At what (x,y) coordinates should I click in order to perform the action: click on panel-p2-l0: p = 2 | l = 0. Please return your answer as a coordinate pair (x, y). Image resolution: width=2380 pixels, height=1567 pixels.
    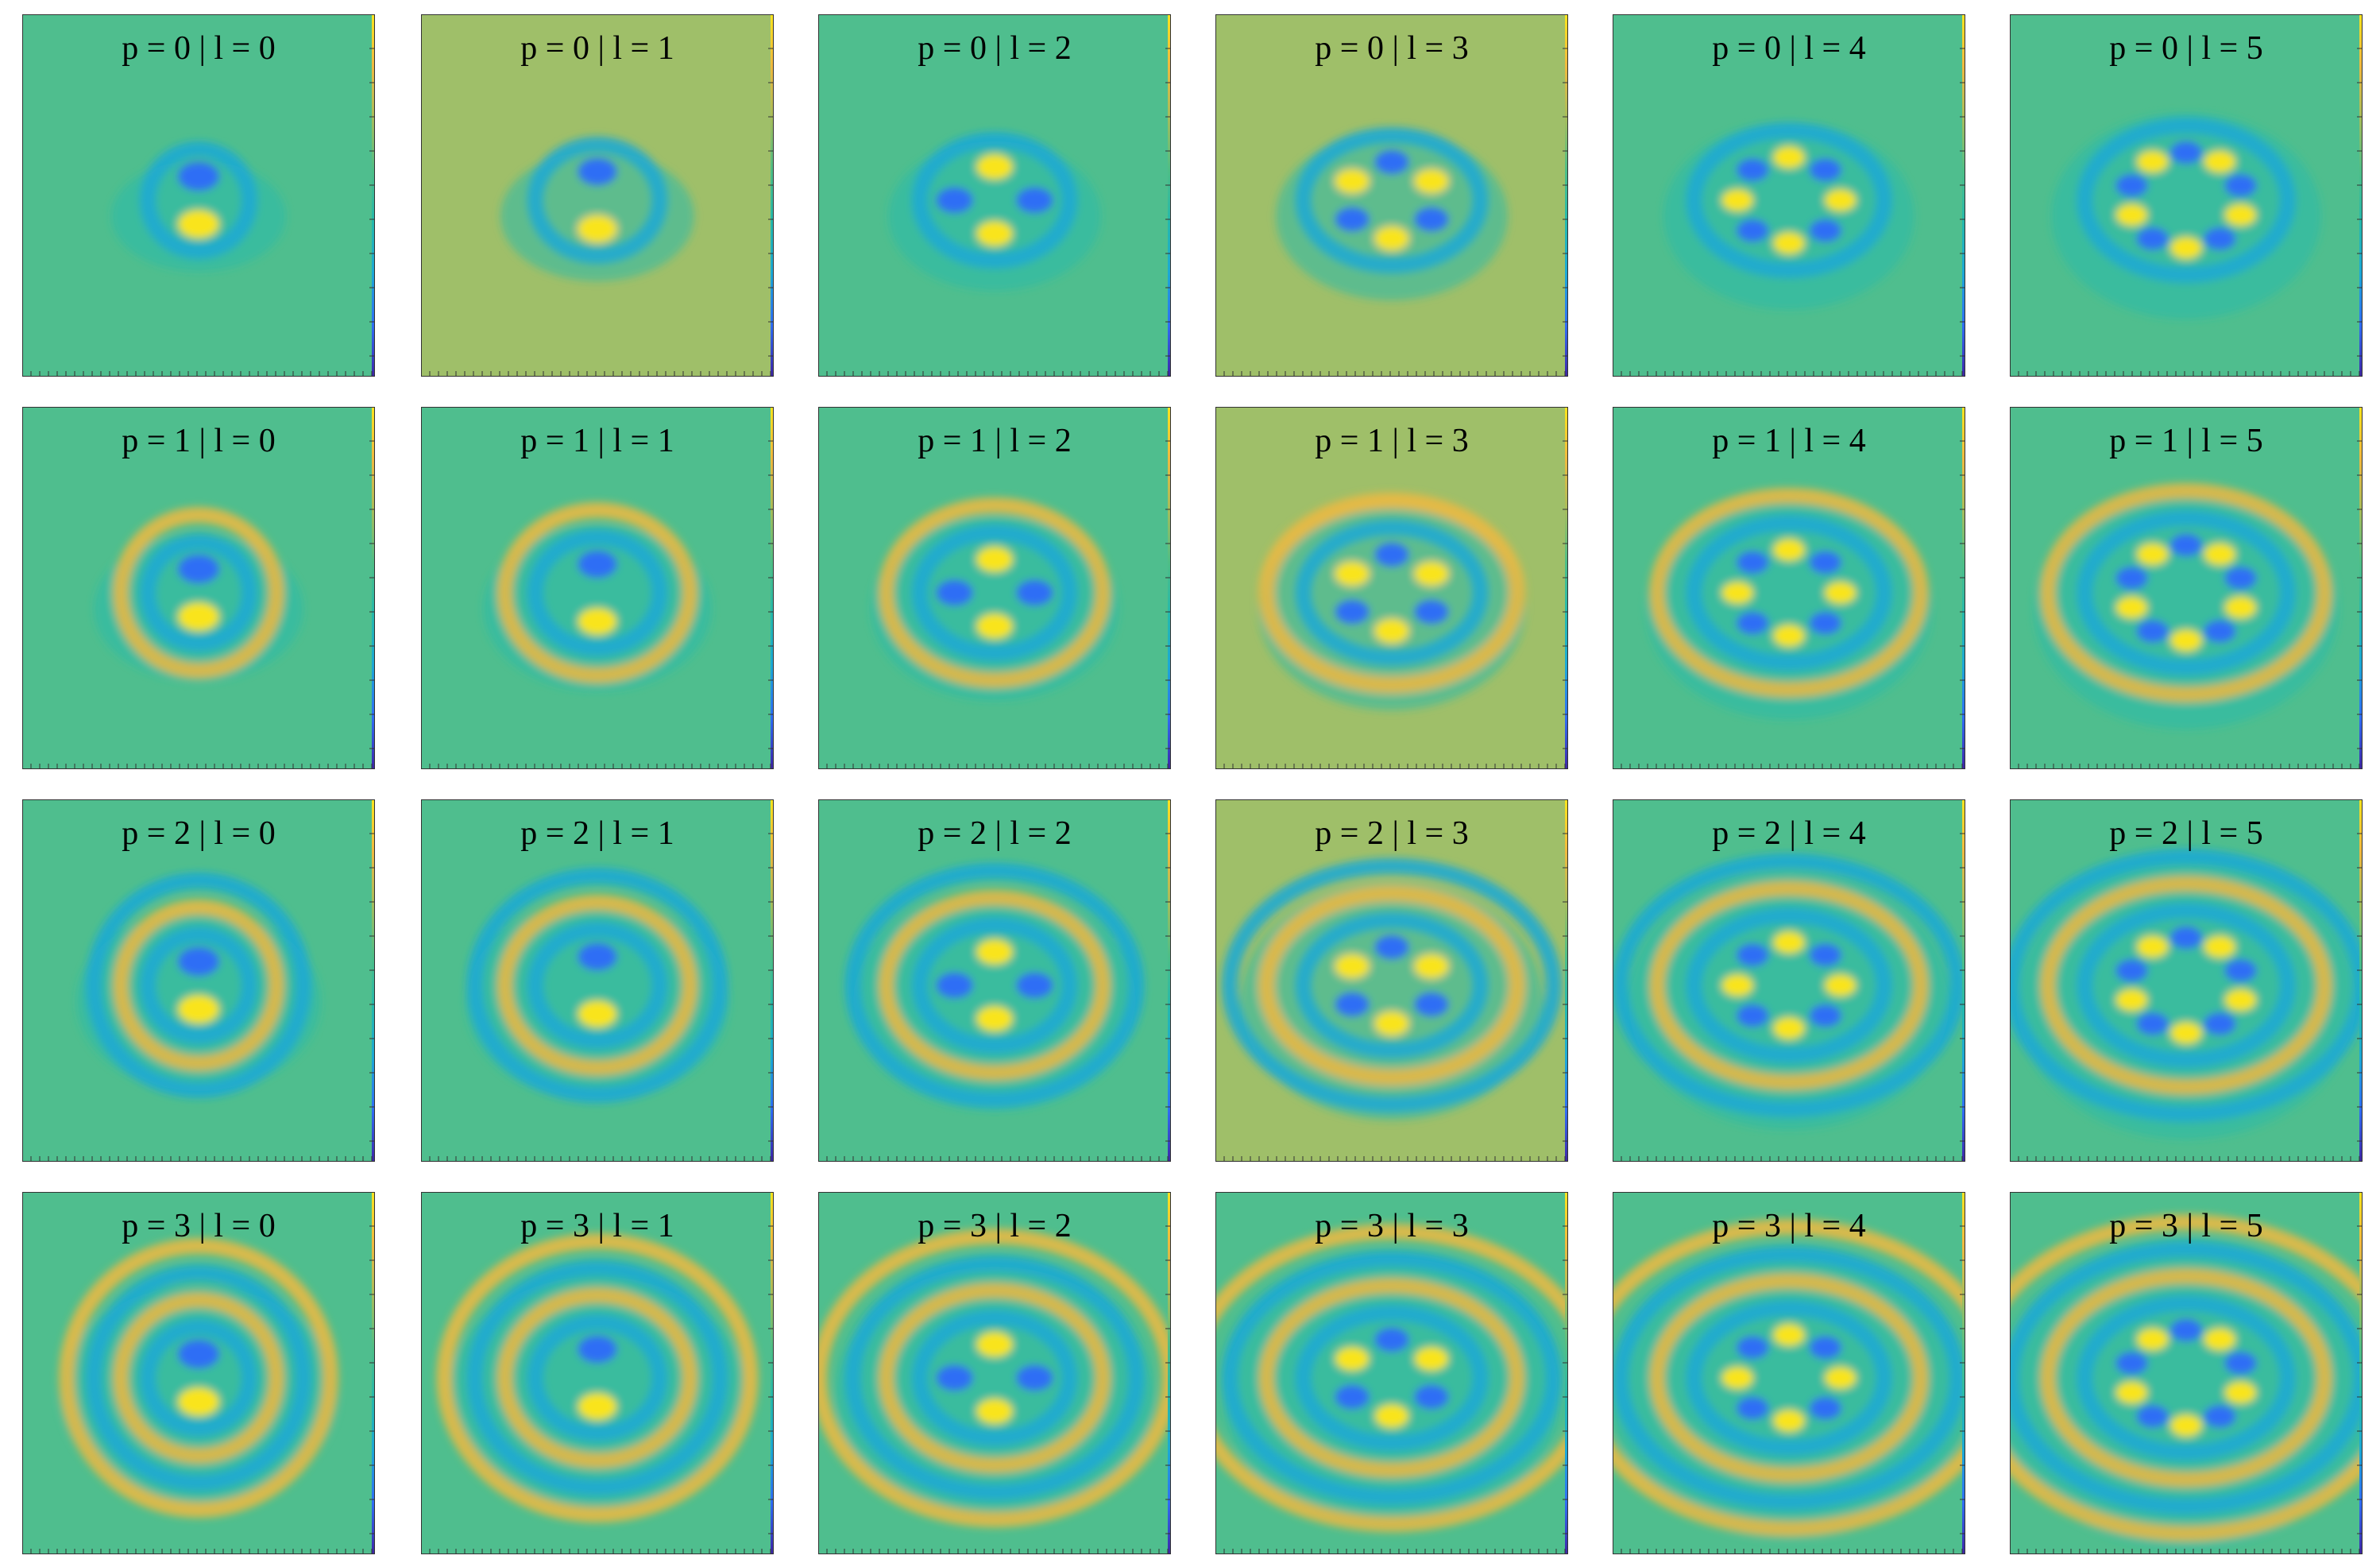
    Looking at the image, I should click on (198, 980).